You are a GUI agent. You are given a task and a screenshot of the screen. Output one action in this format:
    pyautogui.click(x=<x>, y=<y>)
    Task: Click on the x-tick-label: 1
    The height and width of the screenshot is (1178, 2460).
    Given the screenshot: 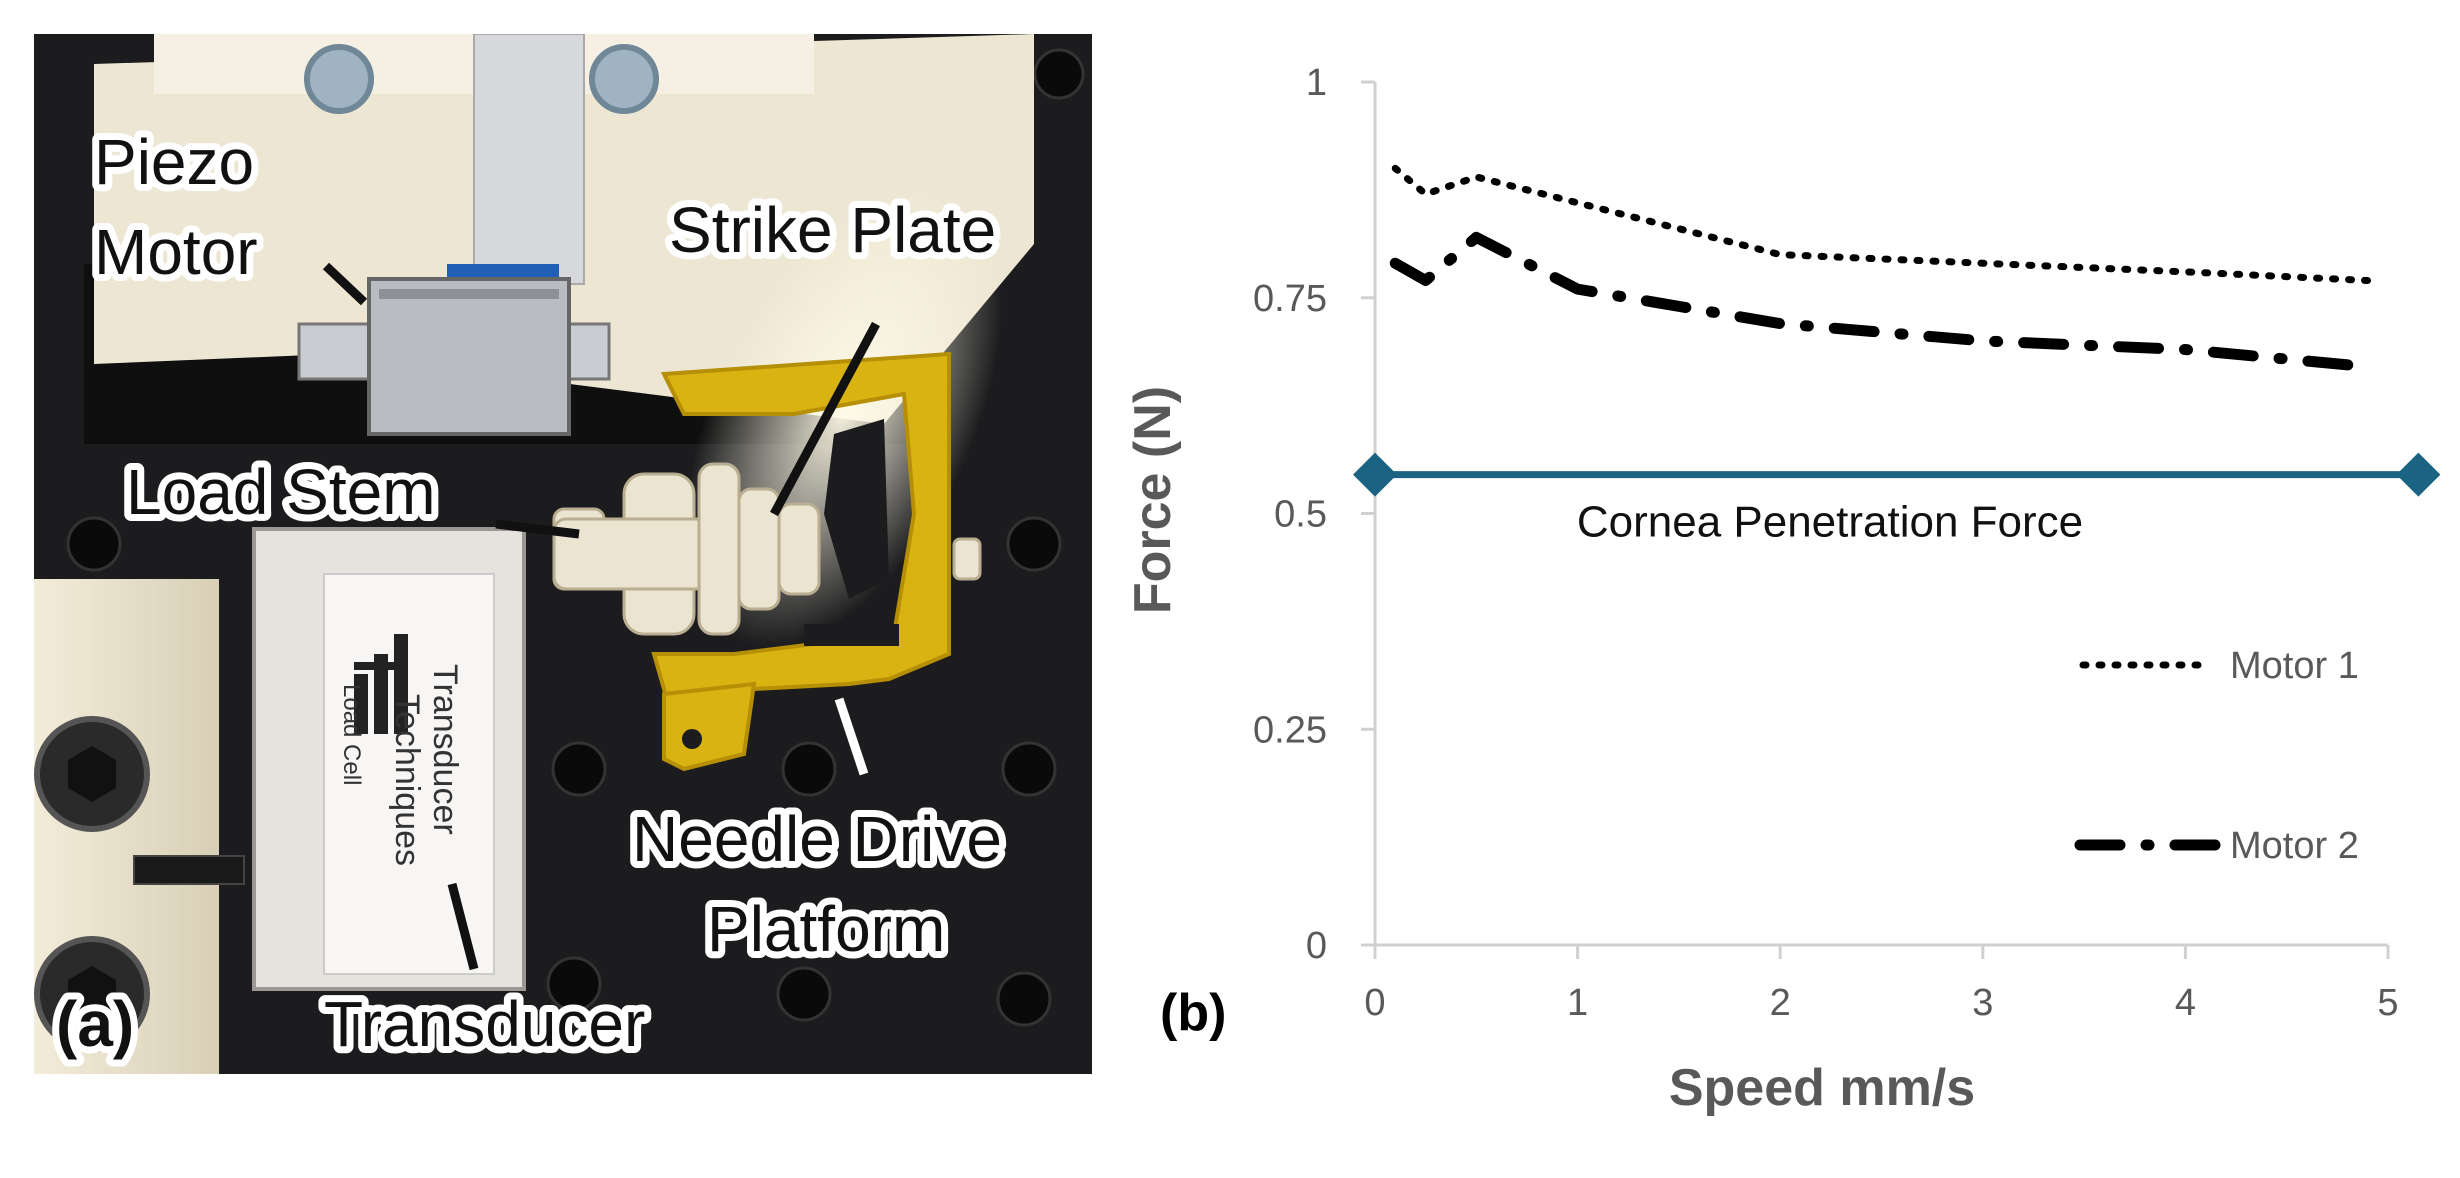 What is the action you would take?
    pyautogui.click(x=1577, y=1003)
    